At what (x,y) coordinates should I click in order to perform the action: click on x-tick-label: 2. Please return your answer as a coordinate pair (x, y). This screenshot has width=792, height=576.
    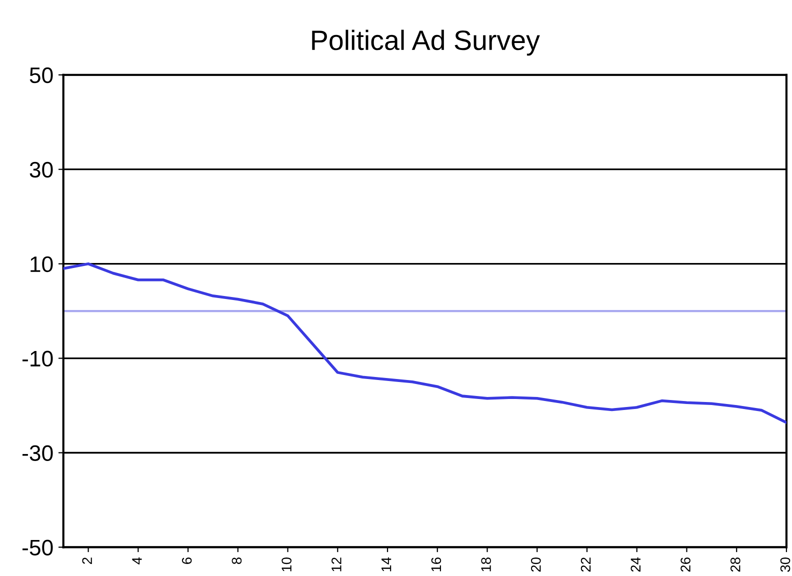
    Looking at the image, I should click on (87, 561).